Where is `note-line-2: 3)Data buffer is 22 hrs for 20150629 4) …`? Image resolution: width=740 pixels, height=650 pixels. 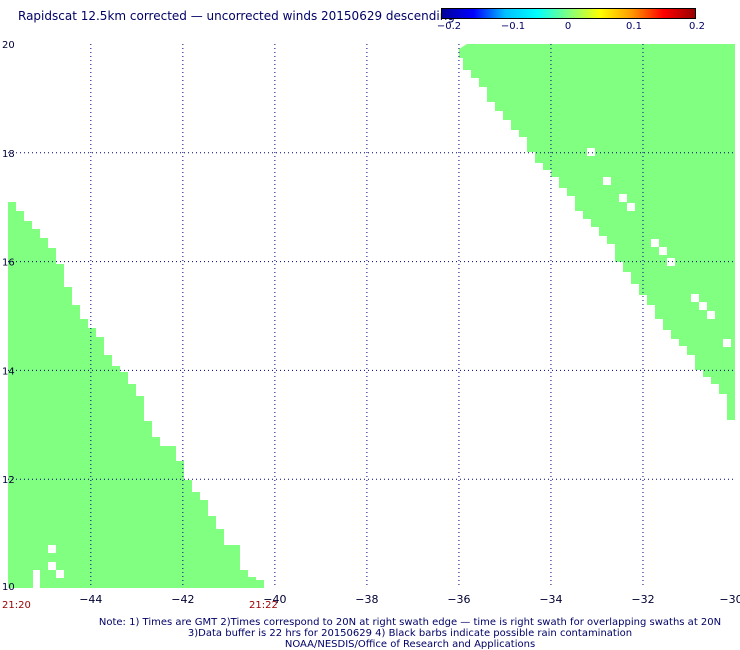 note-line-2: 3)Data buffer is 22 hrs for 20150629 4) … is located at coordinates (410, 633).